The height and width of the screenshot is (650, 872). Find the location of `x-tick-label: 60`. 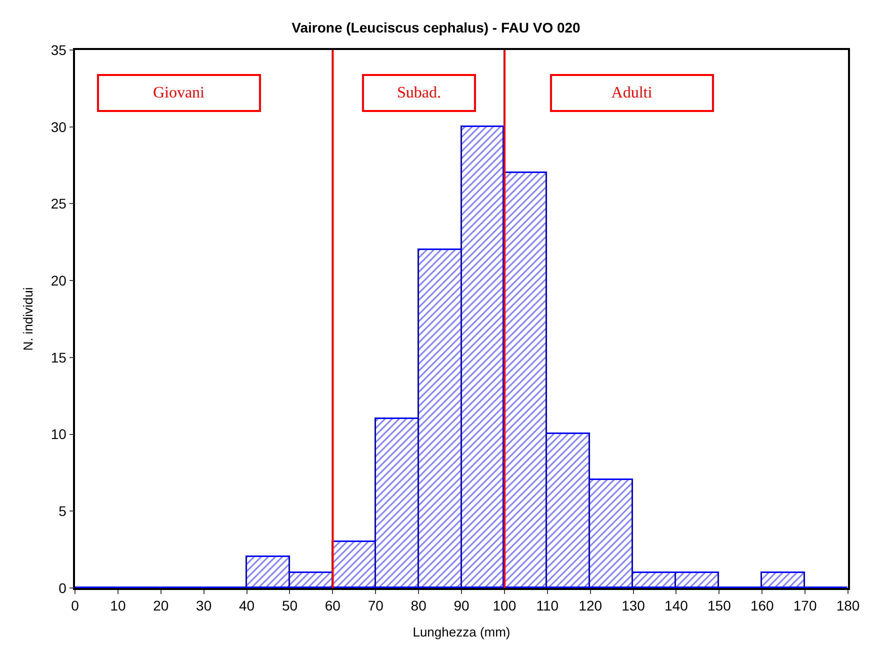

x-tick-label: 60 is located at coordinates (332, 606).